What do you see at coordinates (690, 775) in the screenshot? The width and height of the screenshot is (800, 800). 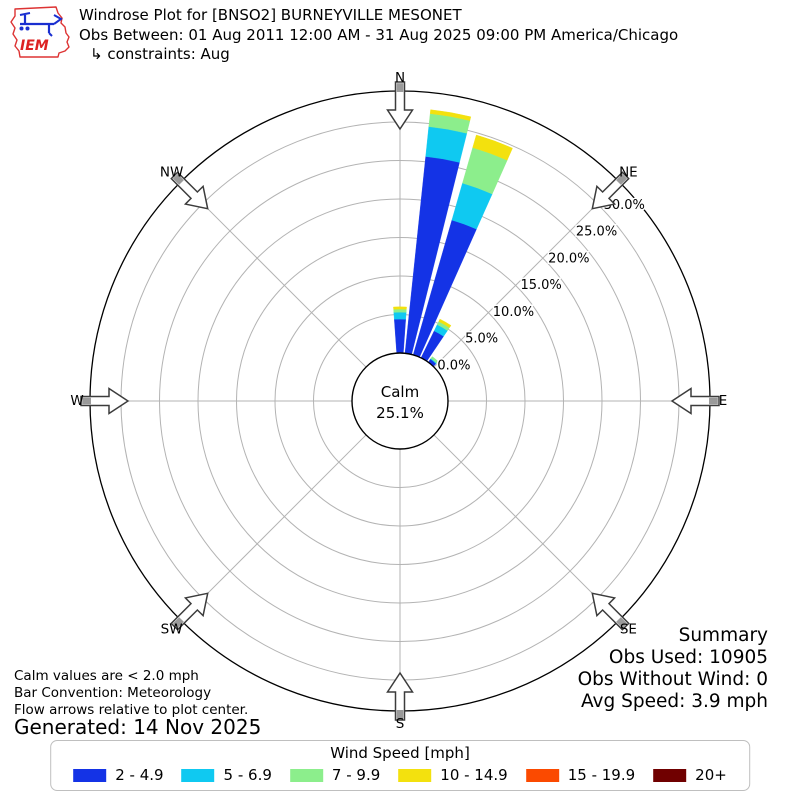 I see `legend-item: 20+` at bounding box center [690, 775].